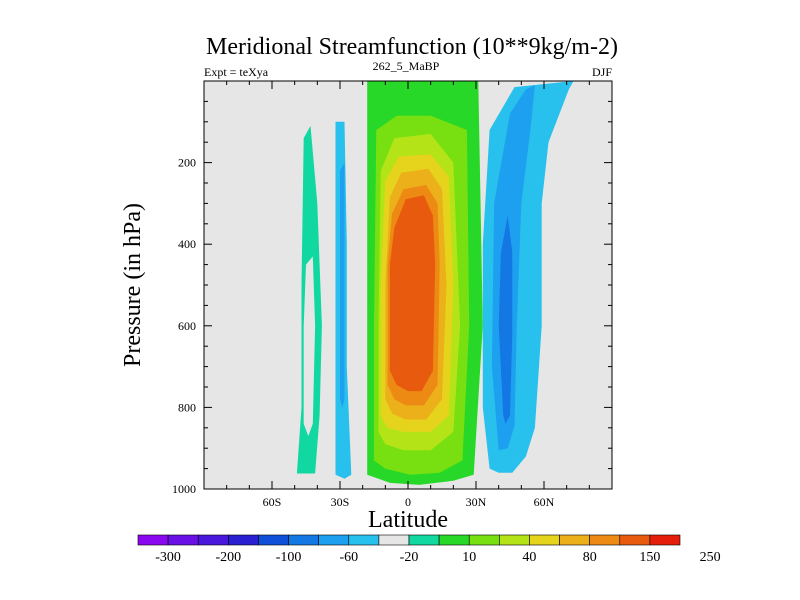 Image resolution: width=800 pixels, height=600 pixels. Describe the element at coordinates (406, 66) in the screenshot. I see `period-label: 262_5_MaBP` at that location.